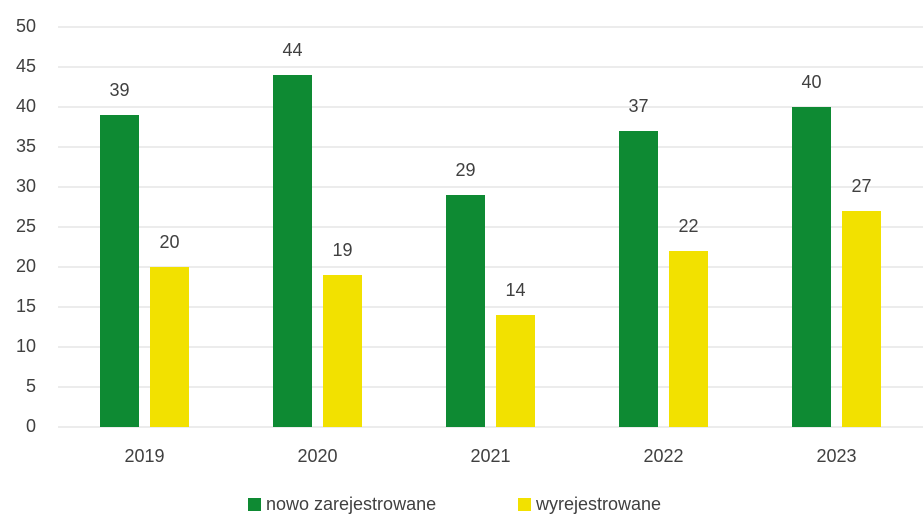 Image resolution: width=924 pixels, height=517 pixels. Describe the element at coordinates (861, 186) in the screenshot. I see `data-label: 27` at that location.